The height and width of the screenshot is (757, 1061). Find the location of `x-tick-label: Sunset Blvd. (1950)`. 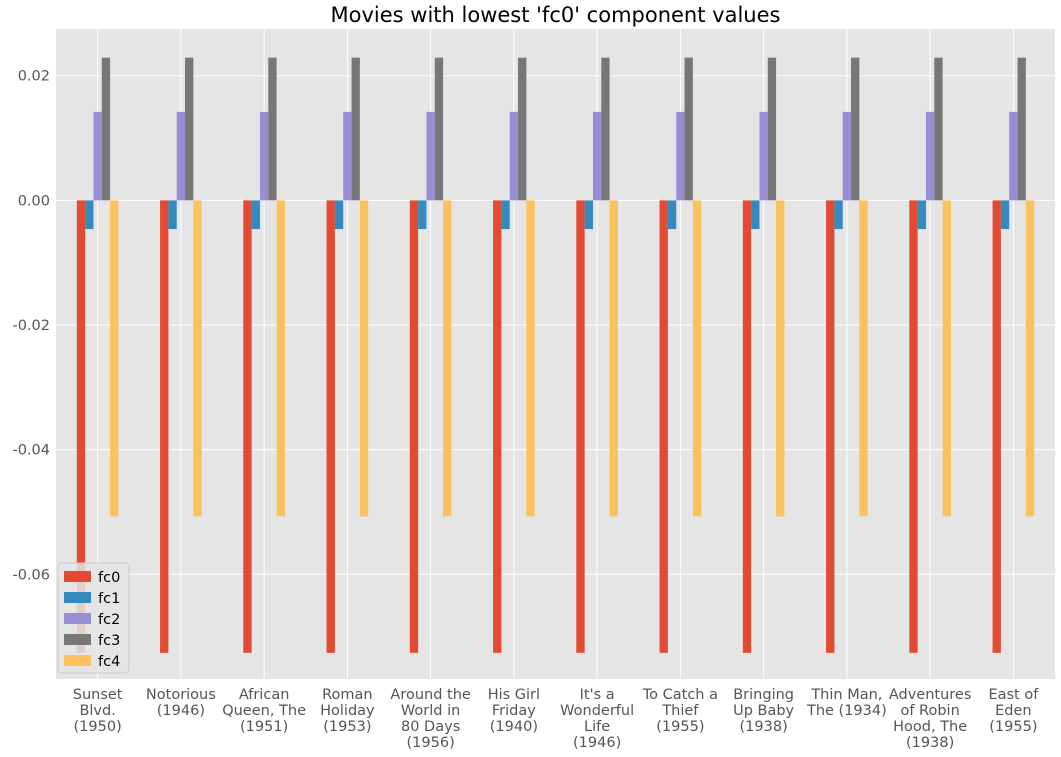

x-tick-label: Sunset Blvd. (1950) is located at coordinates (98, 711).